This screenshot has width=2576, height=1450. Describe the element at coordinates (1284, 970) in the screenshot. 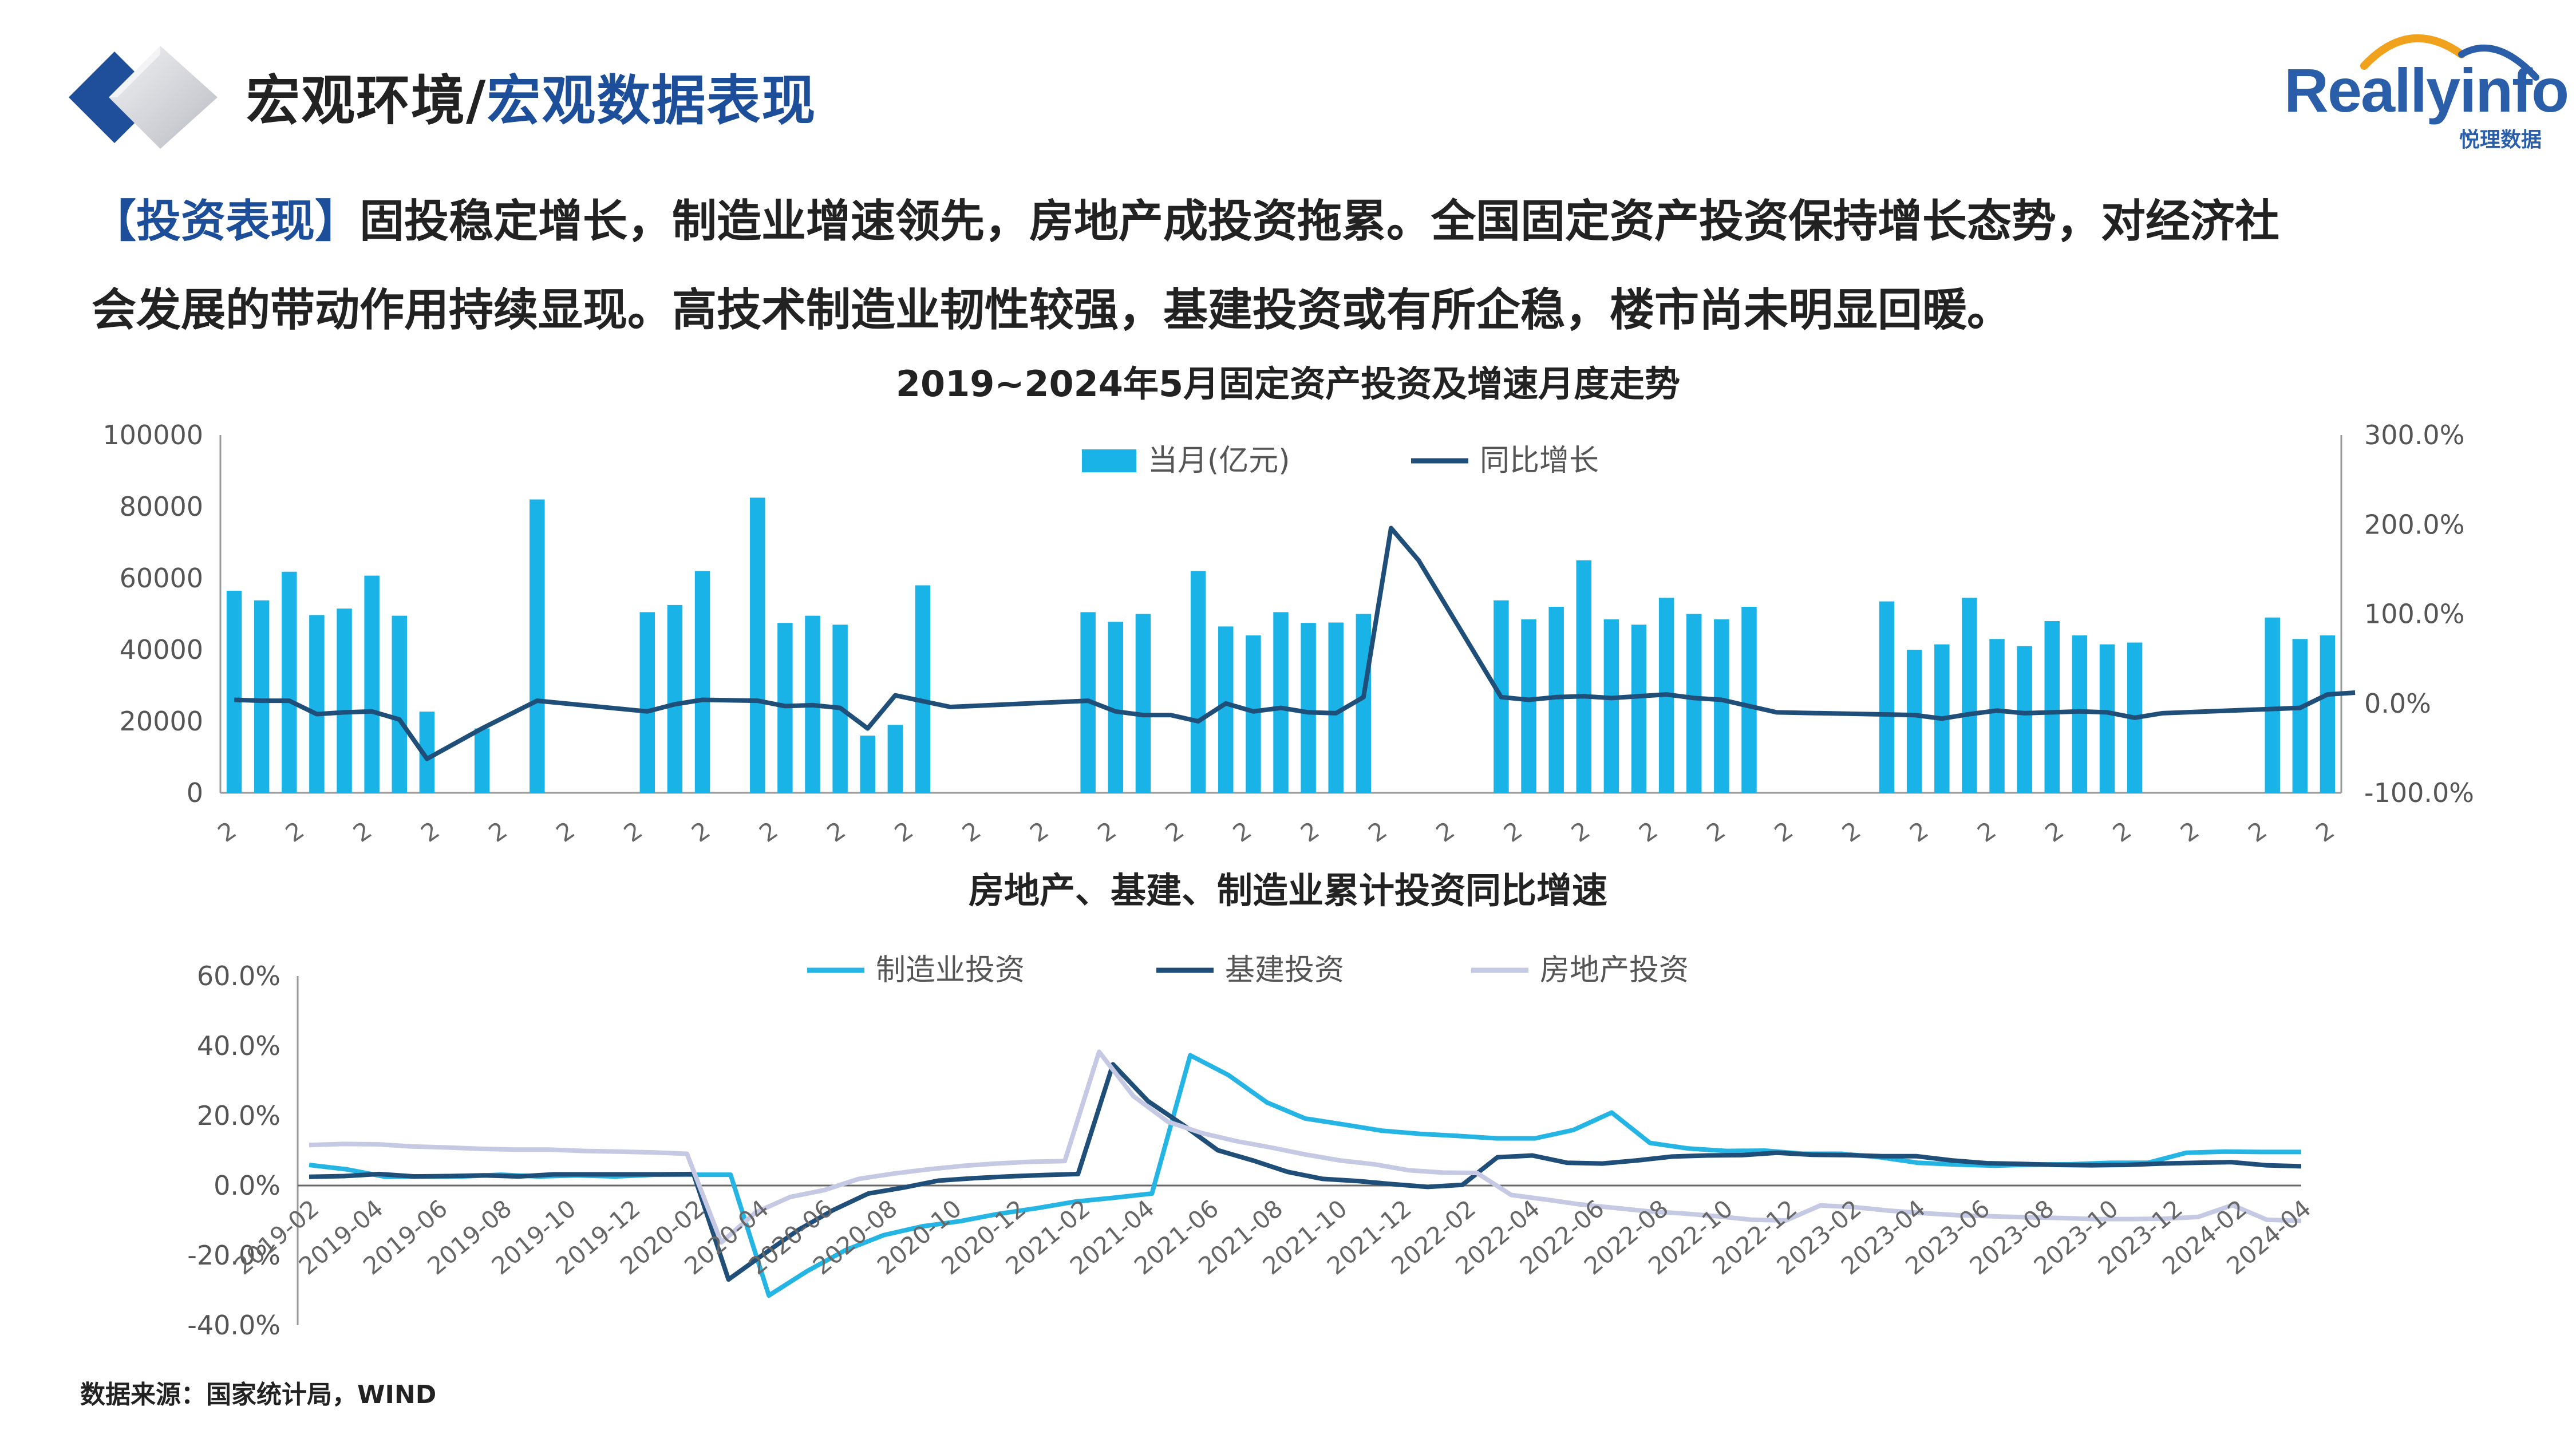

I see `chart2-legend-label-2: 基建投资` at that location.